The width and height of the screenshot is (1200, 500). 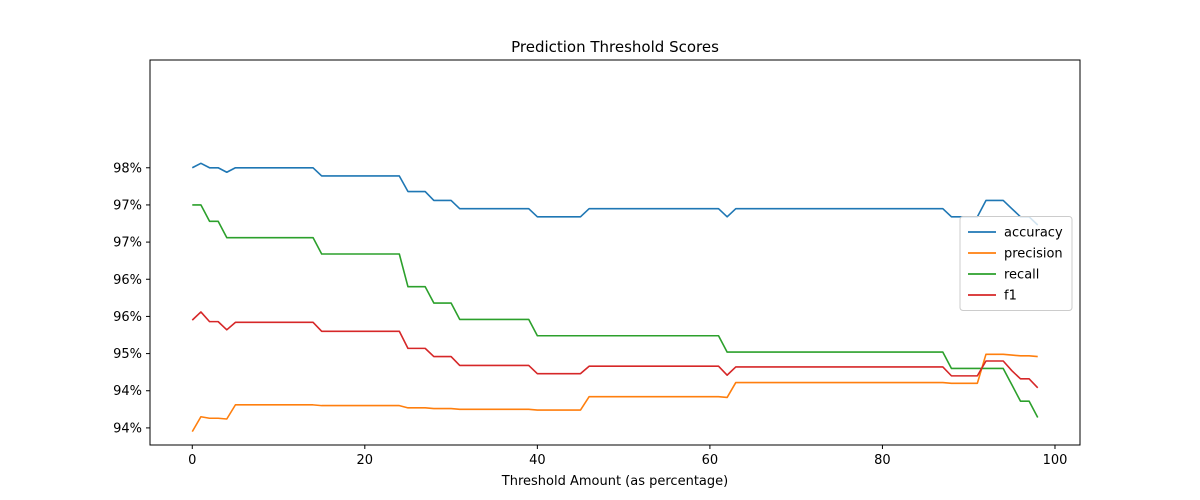 I want to click on legend-label-precision: precision, so click(x=1033, y=254).